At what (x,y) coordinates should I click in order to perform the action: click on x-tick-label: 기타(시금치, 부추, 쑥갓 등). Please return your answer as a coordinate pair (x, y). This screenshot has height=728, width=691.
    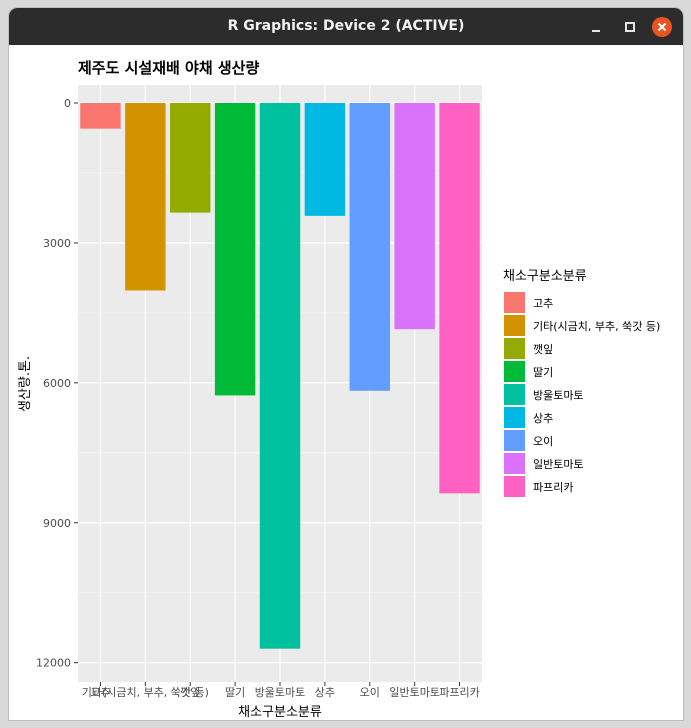
    Looking at the image, I should click on (145, 692).